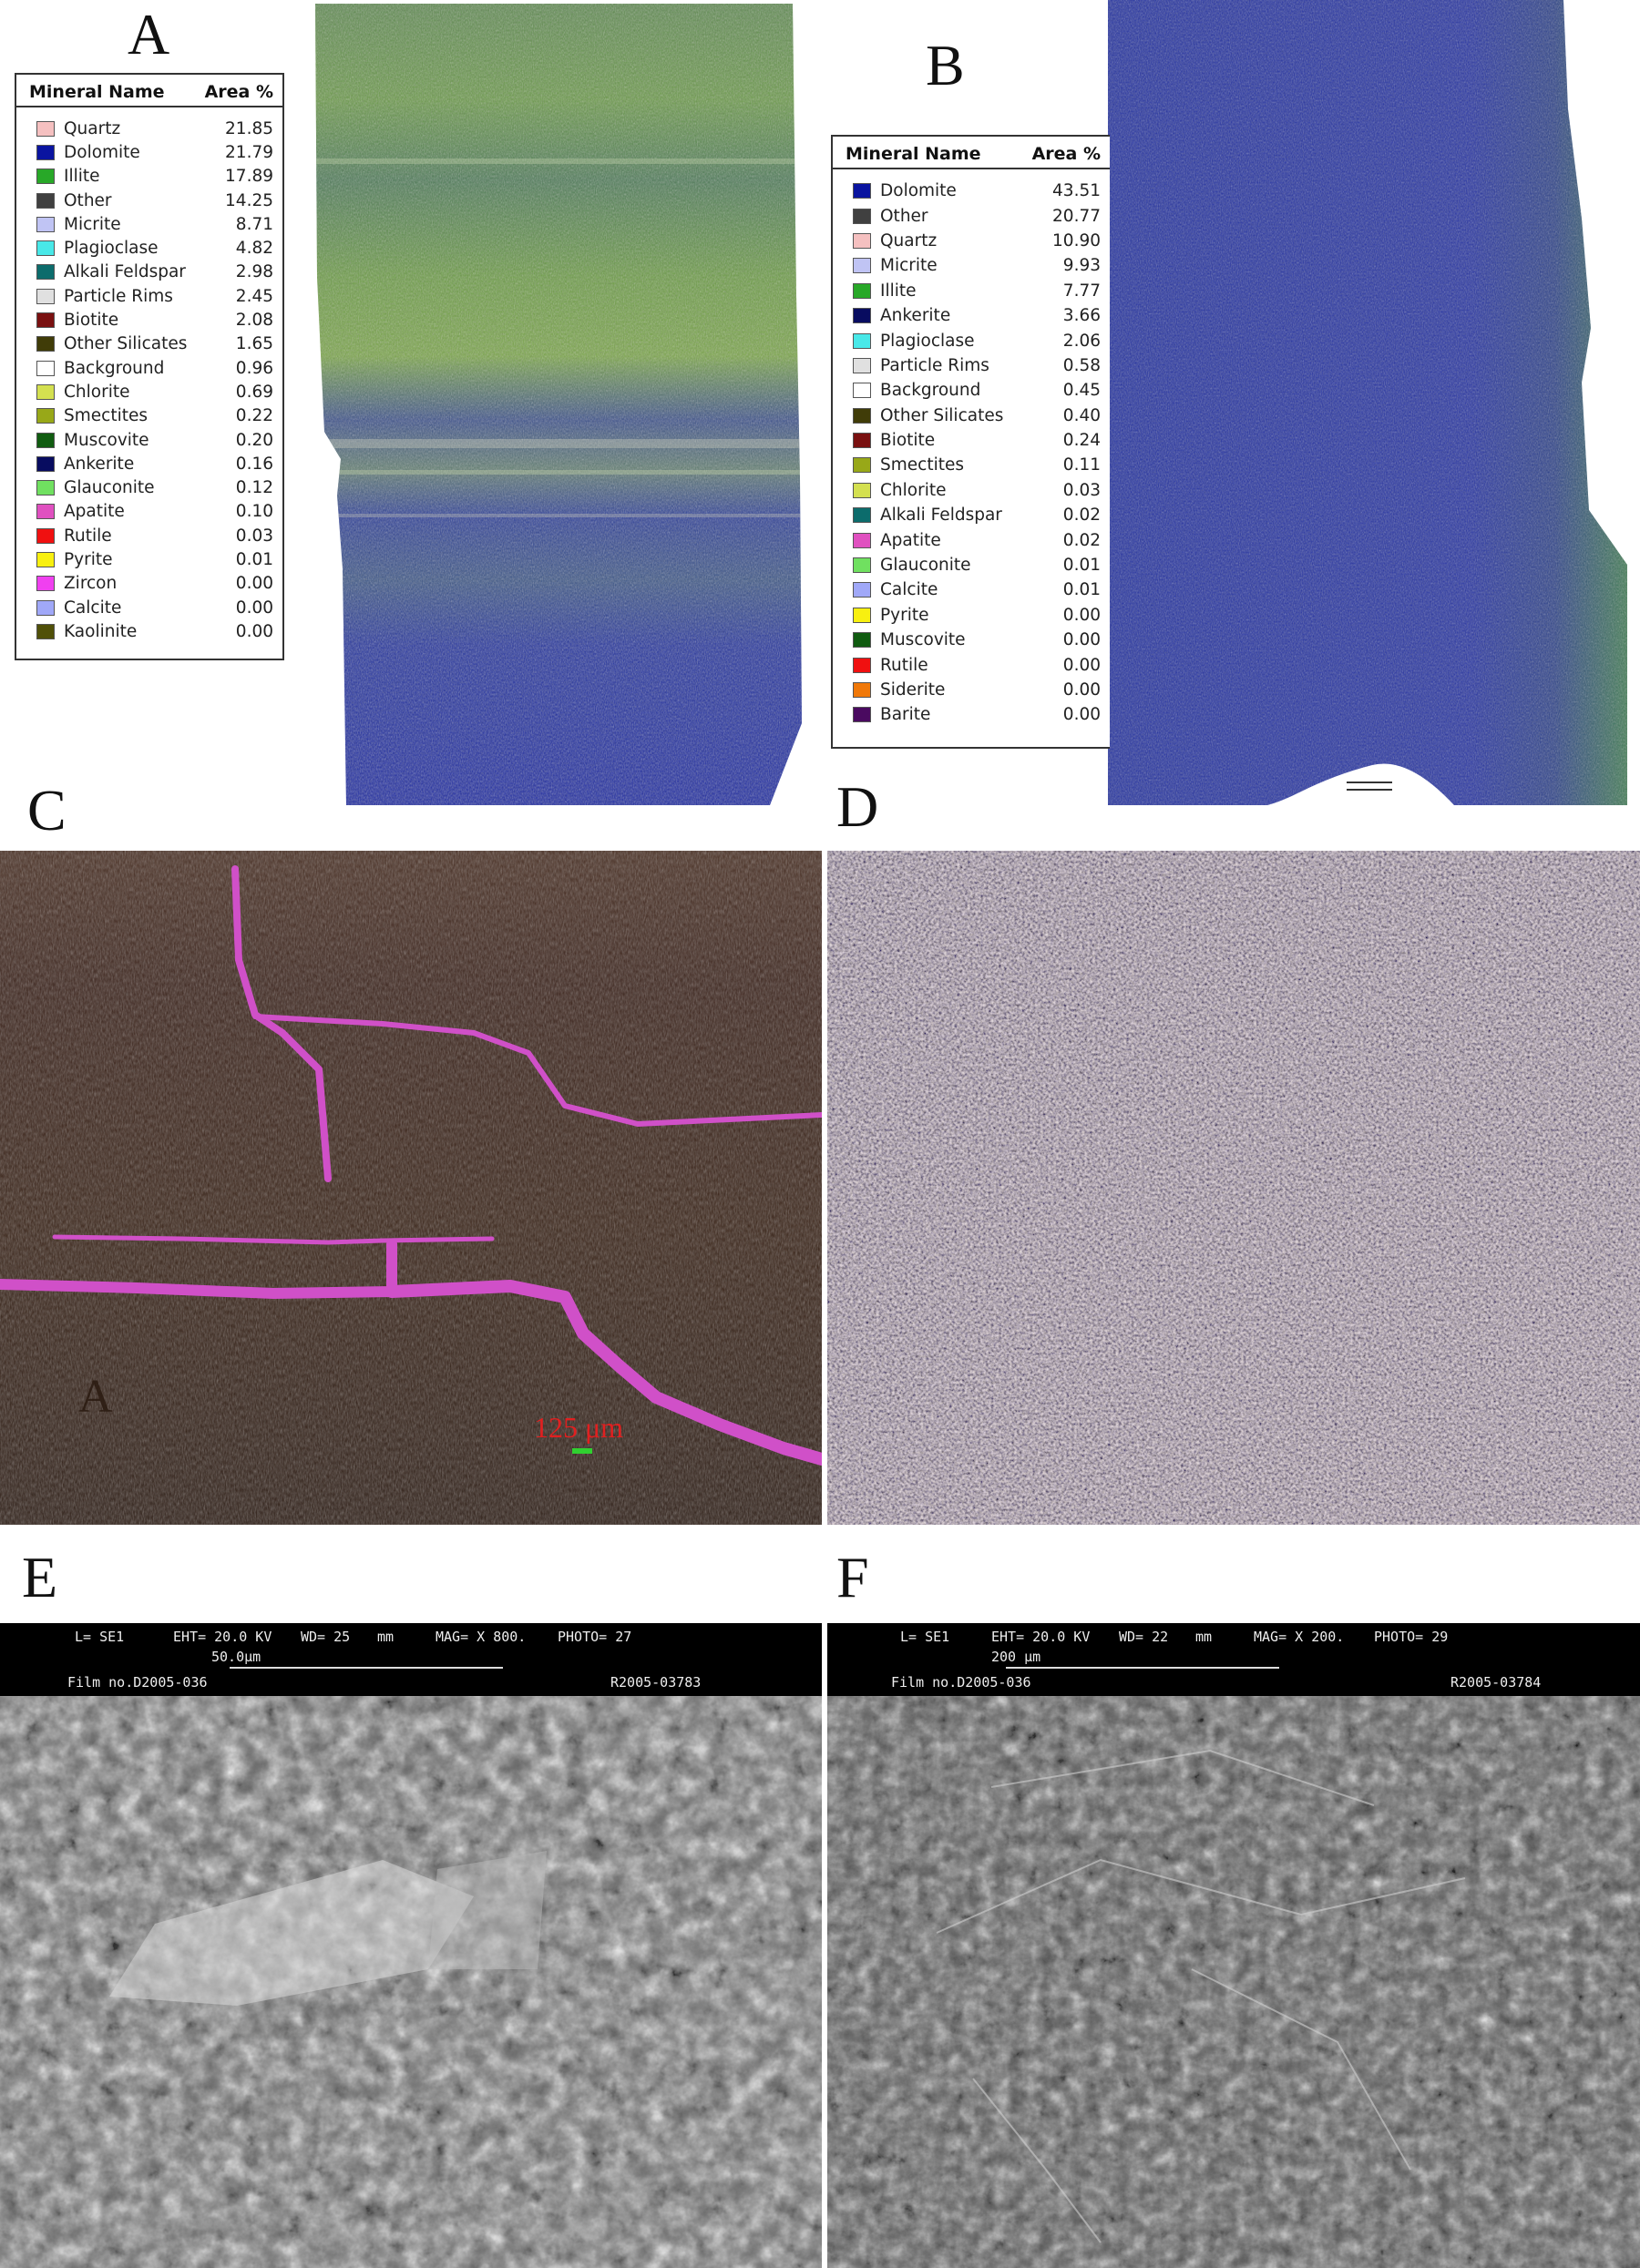 Image resolution: width=1640 pixels, height=2268 pixels. I want to click on sem-e-wd: WD= 25, so click(326, 1637).